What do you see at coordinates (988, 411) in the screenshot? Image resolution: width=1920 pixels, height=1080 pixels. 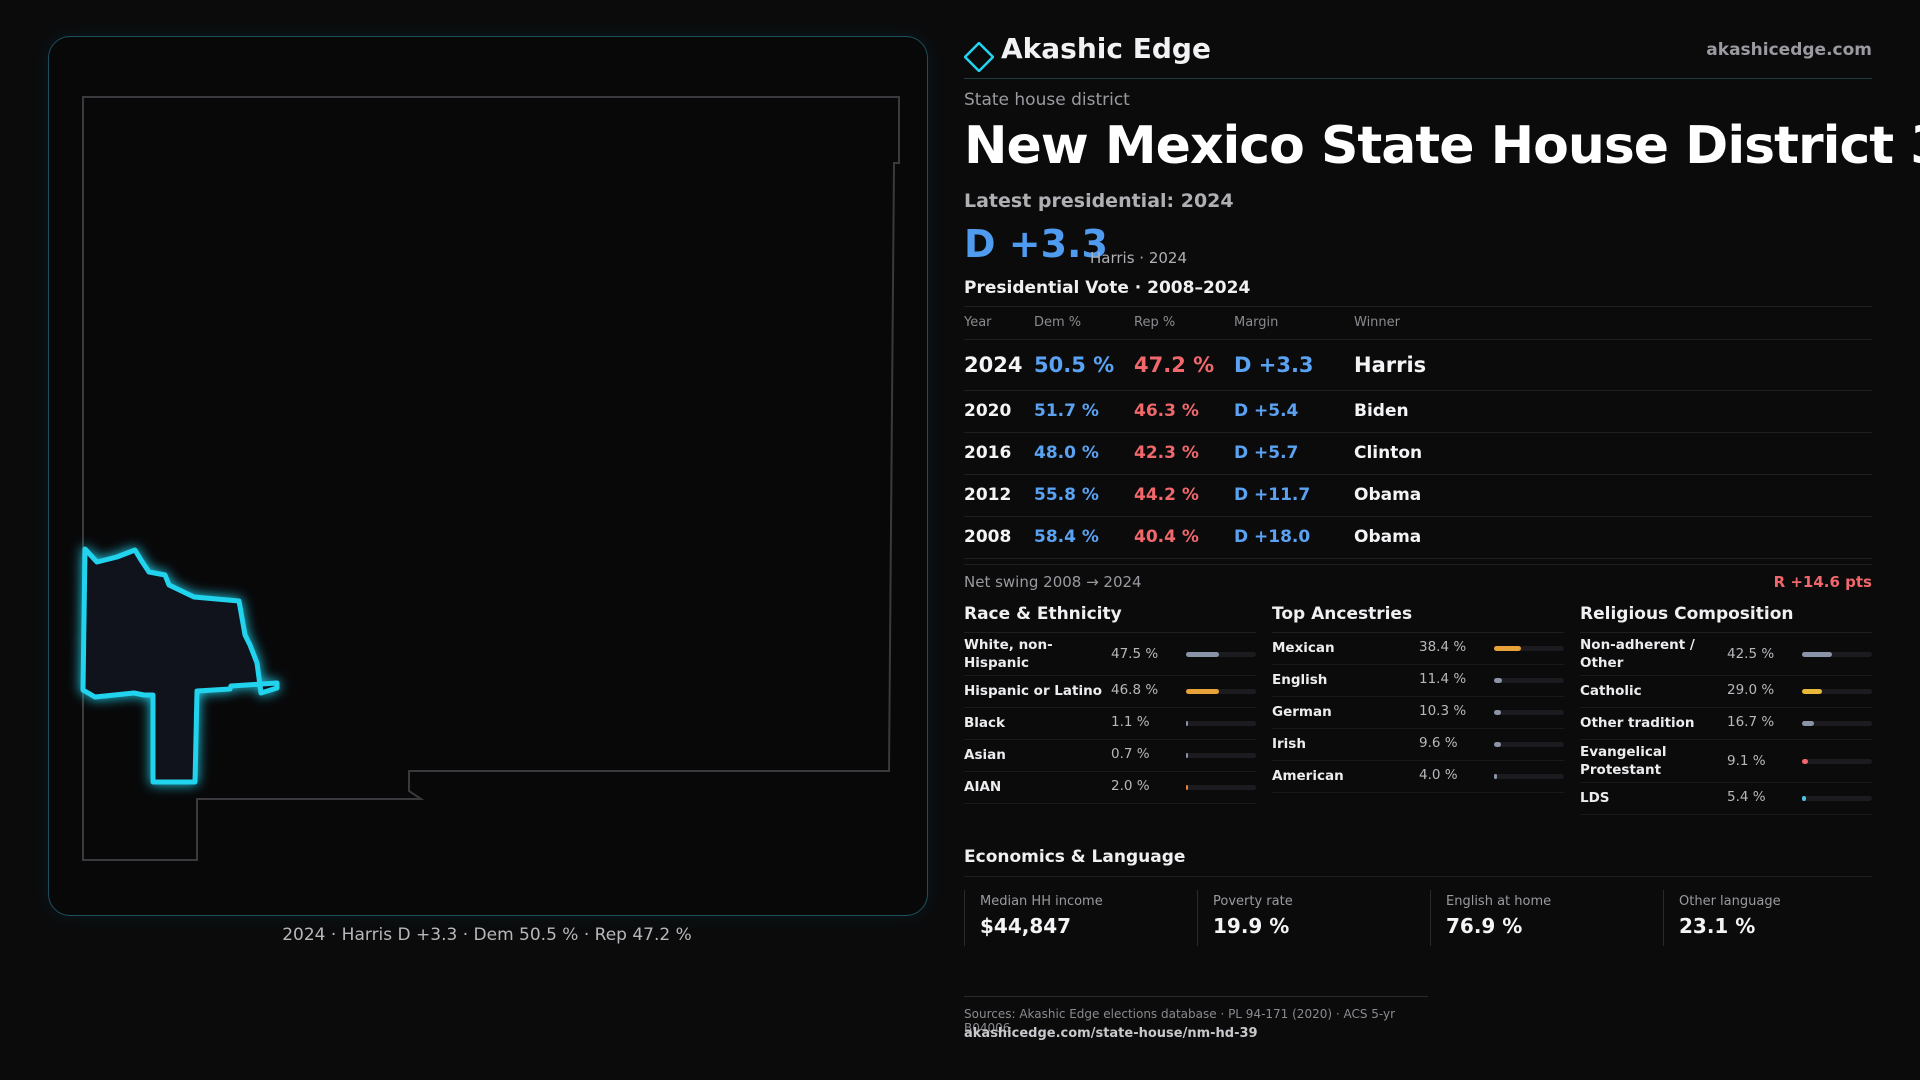 I see `row-year: 2020` at bounding box center [988, 411].